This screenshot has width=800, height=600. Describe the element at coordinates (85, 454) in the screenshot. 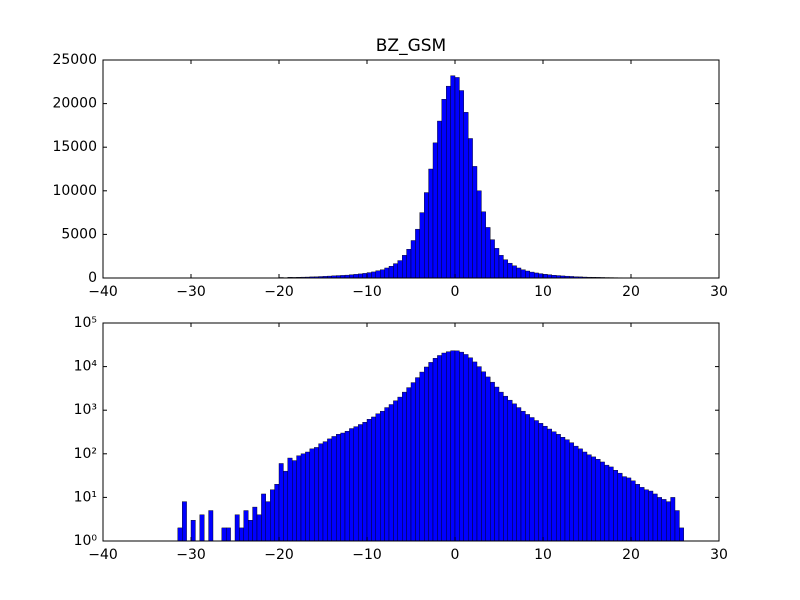

I see `y-tick-label: 10²` at that location.